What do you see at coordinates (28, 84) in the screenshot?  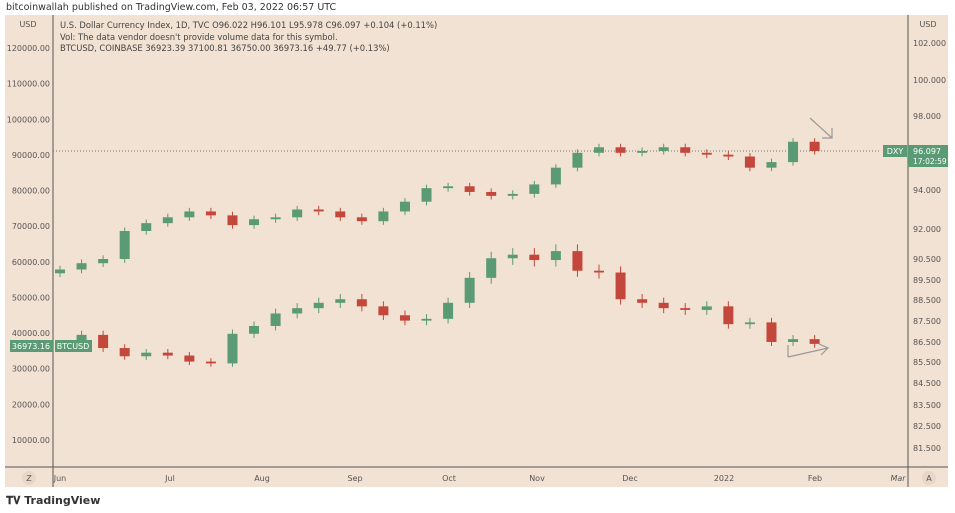 I see `left-tick-label: 110000.00` at bounding box center [28, 84].